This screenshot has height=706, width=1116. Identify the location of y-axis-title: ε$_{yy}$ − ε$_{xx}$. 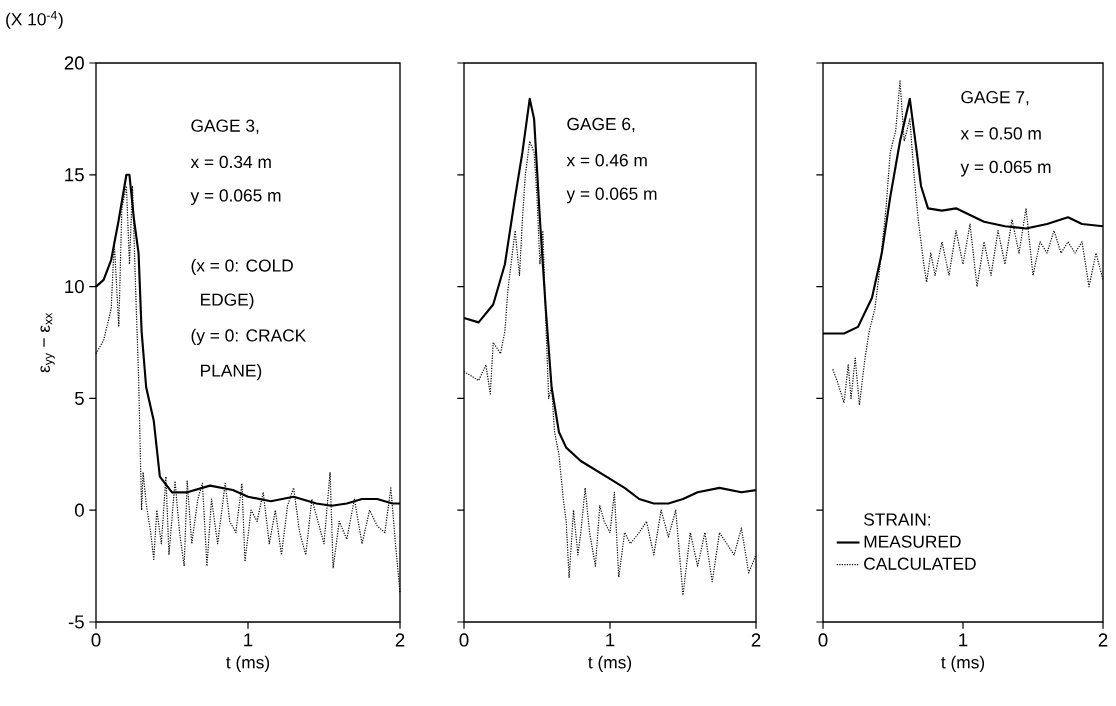
(47, 342).